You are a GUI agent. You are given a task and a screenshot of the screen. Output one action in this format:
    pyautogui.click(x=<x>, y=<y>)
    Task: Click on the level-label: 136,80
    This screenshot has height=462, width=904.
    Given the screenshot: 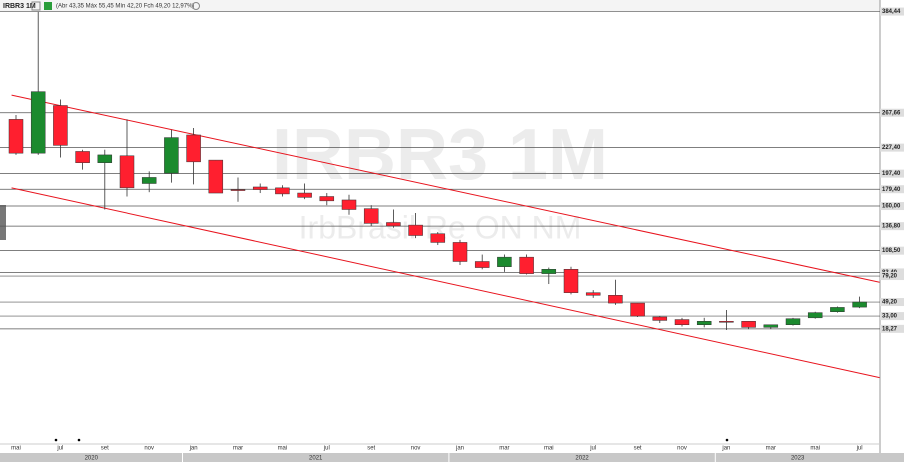 What is the action you would take?
    pyautogui.click(x=891, y=227)
    